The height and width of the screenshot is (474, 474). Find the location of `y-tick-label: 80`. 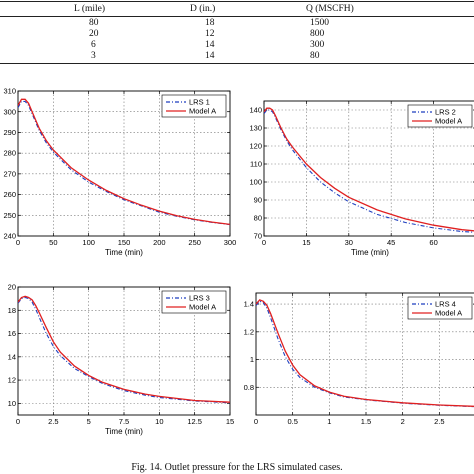

y-tick-label: 80 is located at coordinates (258, 218).